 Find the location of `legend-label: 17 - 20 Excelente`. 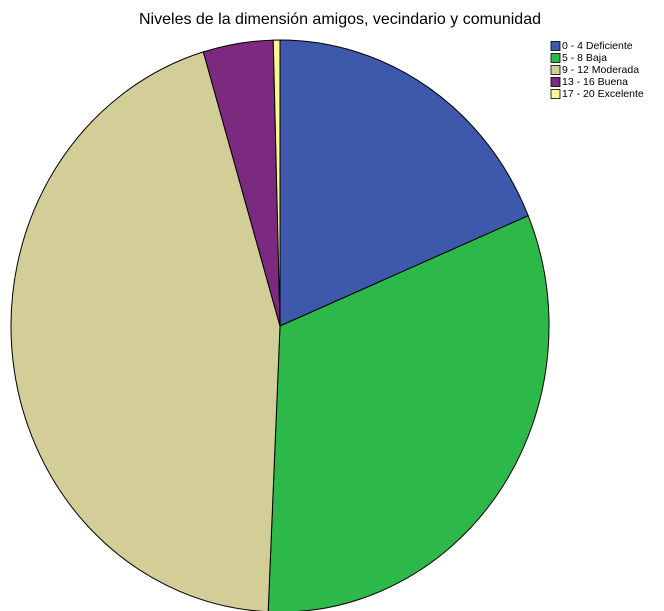

legend-label: 17 - 20 Excelente is located at coordinates (603, 94).